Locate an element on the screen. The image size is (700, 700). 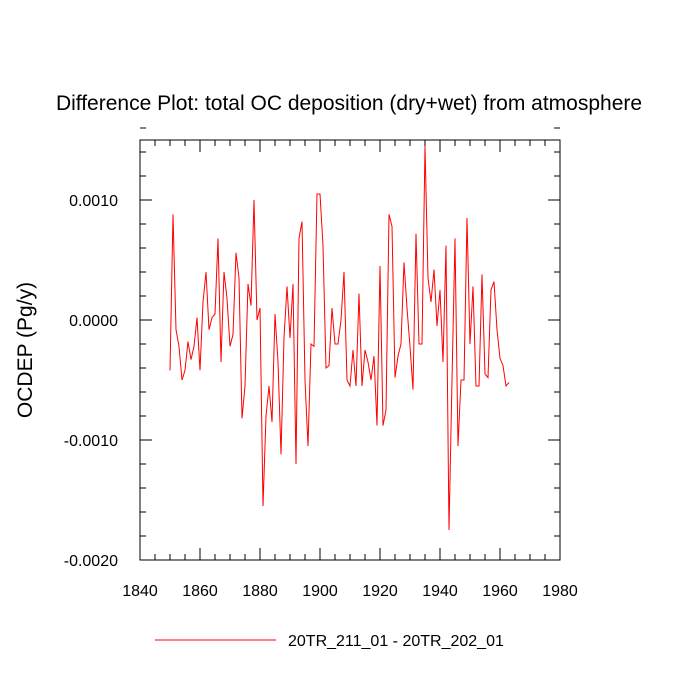
x-tick-label: 1920 is located at coordinates (380, 591).